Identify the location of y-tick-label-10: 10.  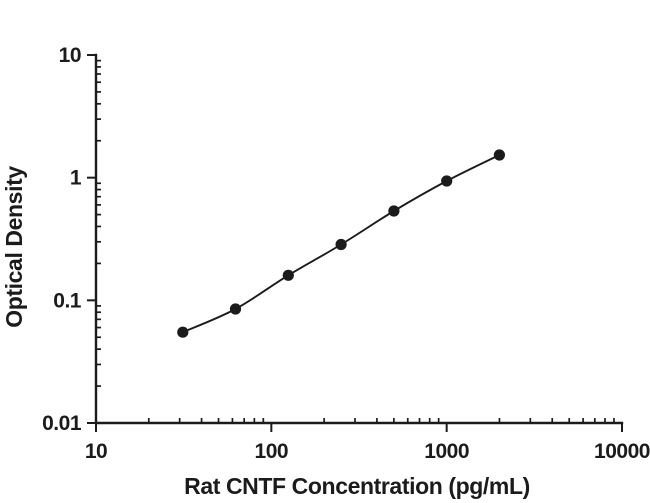
(70, 55).